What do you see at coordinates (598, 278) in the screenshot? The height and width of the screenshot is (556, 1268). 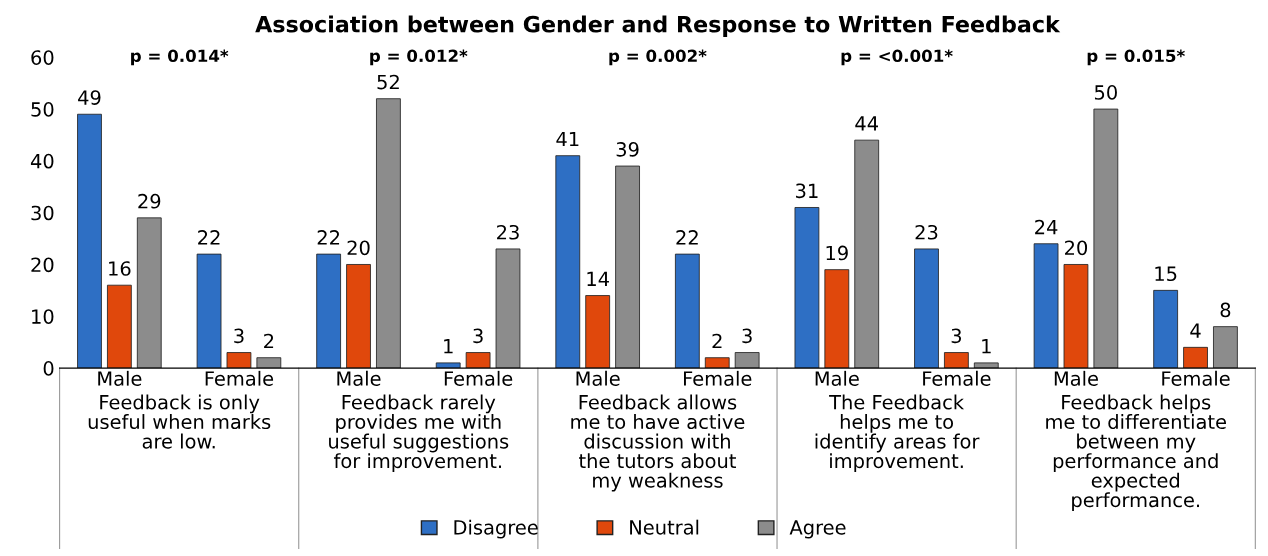 I see `data-label: 14` at bounding box center [598, 278].